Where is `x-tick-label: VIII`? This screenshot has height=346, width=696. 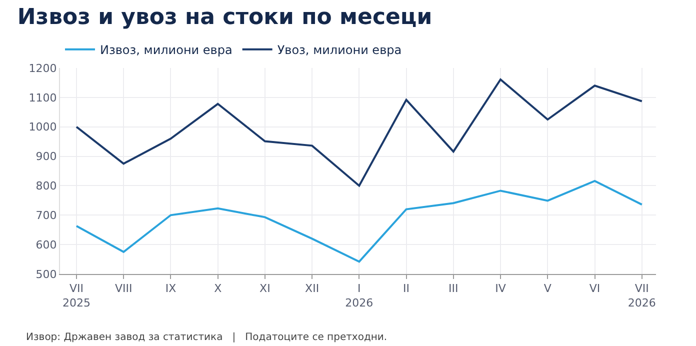 x-tick-label: VIII is located at coordinates (123, 289).